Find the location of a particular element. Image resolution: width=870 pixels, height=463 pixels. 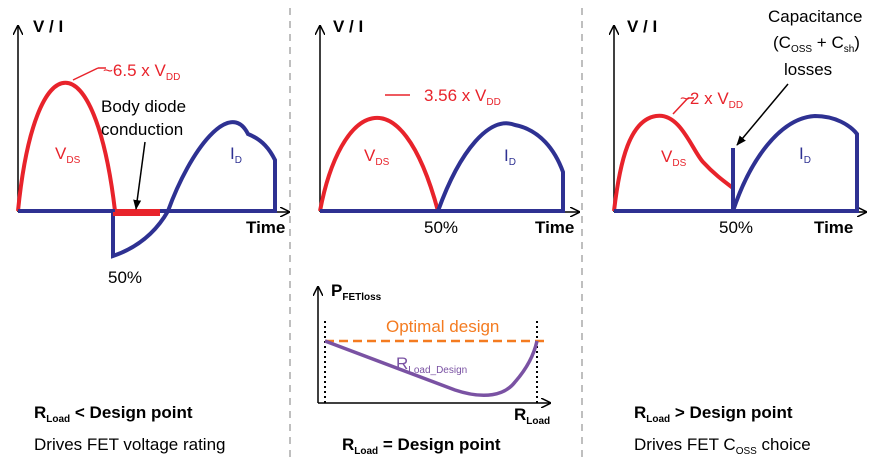

capacitance-label-1: Capacitance is located at coordinates (815, 16).